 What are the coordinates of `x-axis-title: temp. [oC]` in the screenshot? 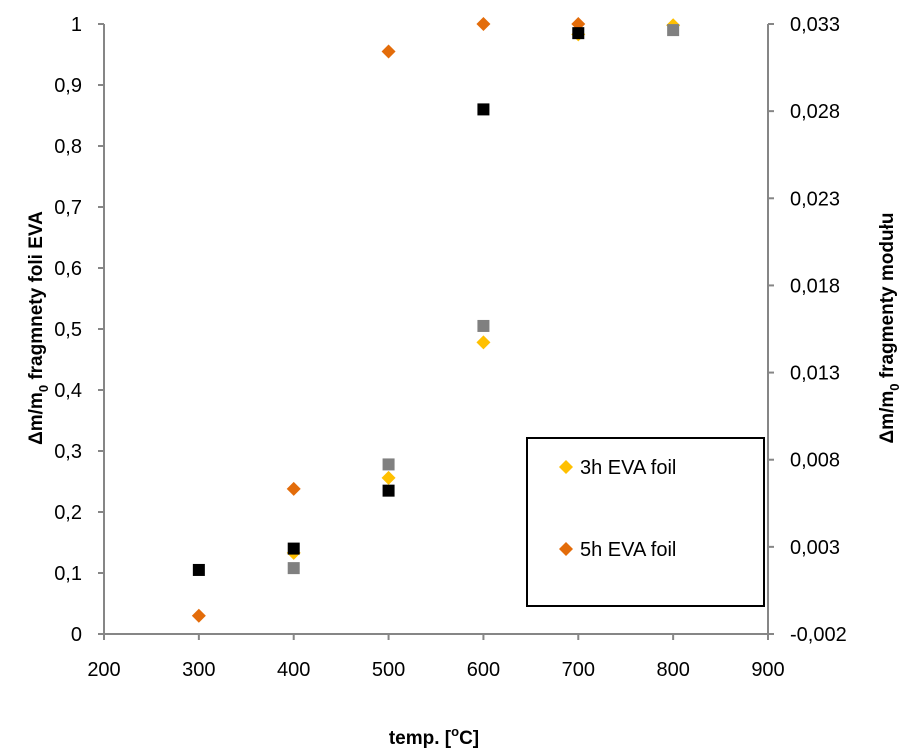 It's located at (434, 736).